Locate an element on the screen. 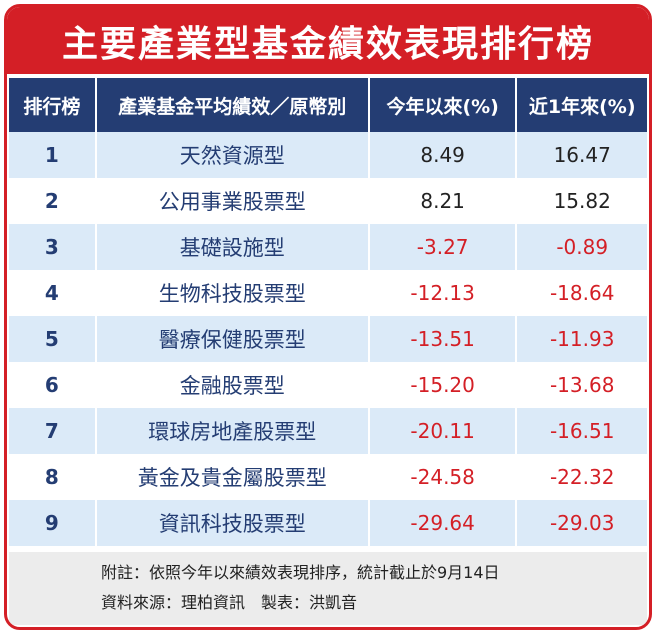  fund-type-cell: 生物科技股票型 is located at coordinates (233, 293).